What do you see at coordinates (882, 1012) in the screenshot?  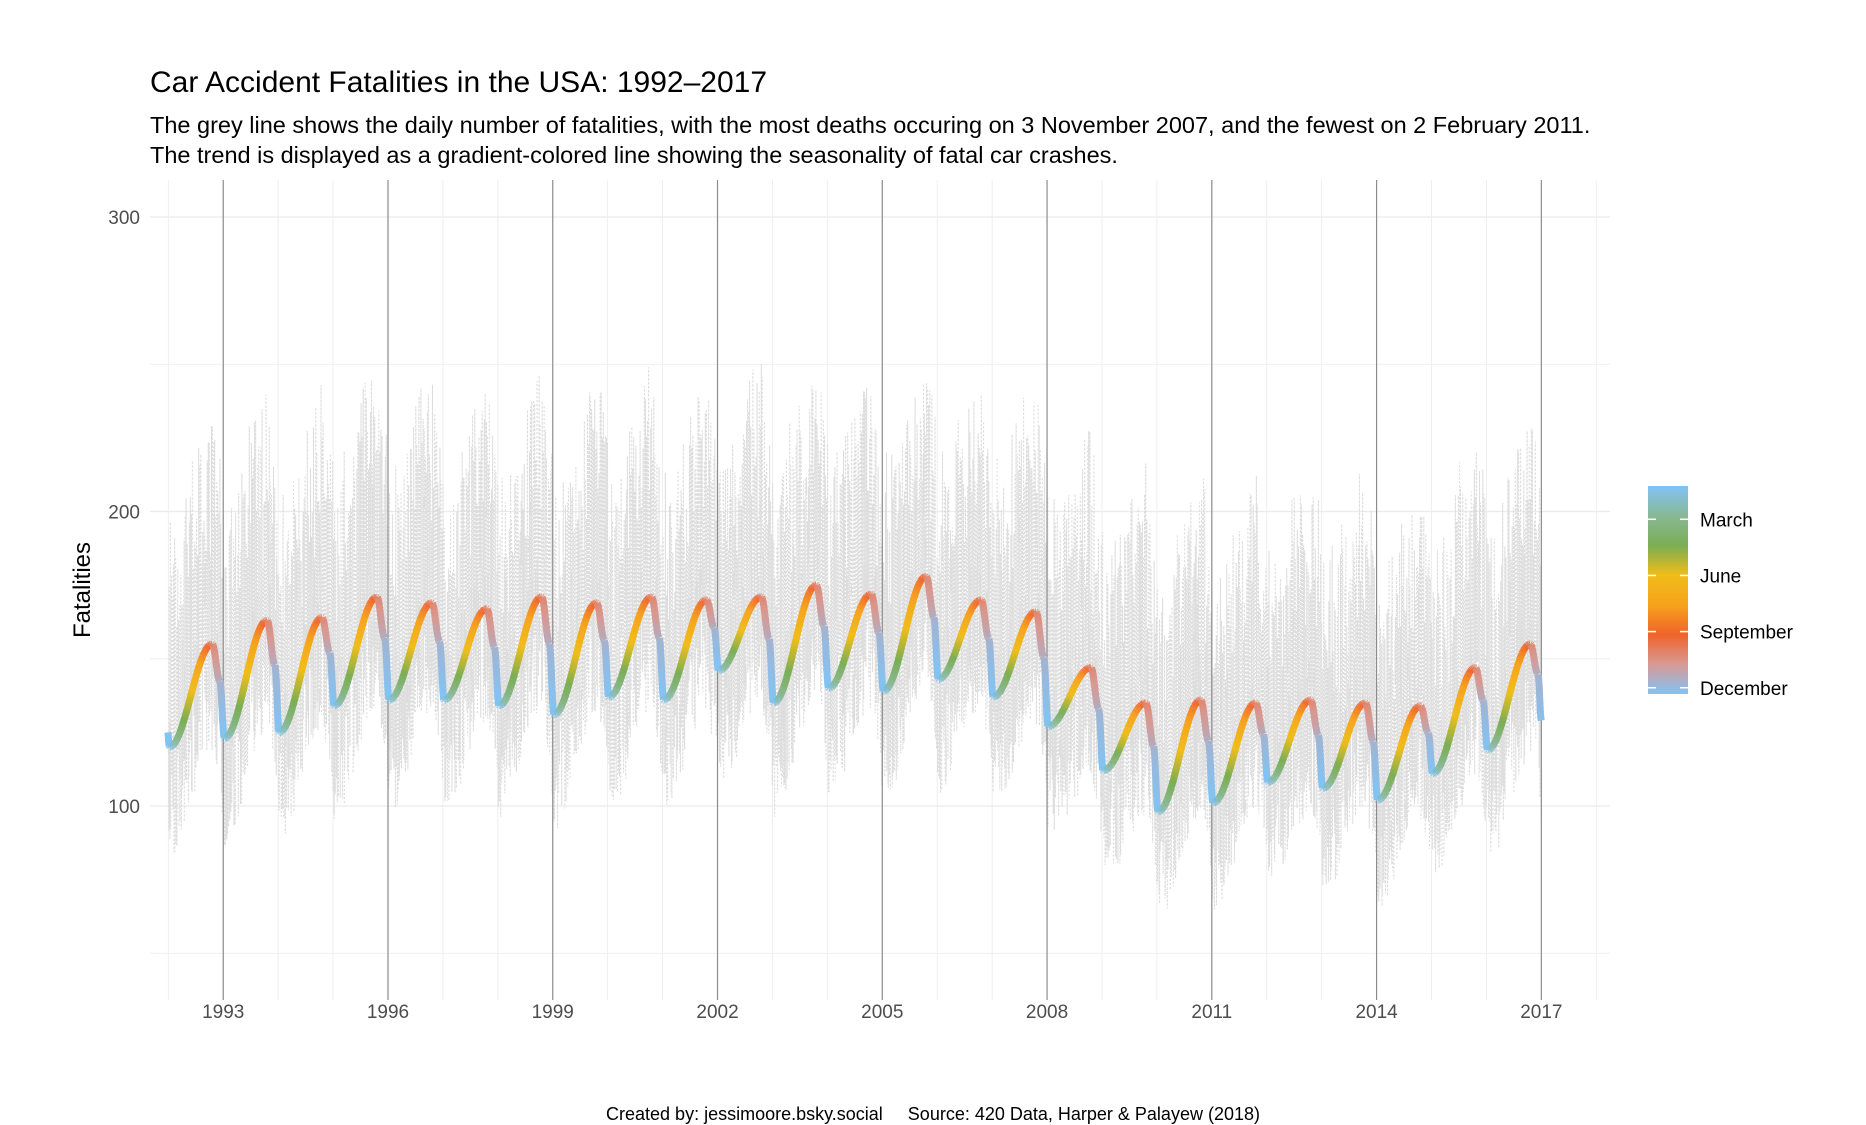 I see `x-tick-label: 2005` at bounding box center [882, 1012].